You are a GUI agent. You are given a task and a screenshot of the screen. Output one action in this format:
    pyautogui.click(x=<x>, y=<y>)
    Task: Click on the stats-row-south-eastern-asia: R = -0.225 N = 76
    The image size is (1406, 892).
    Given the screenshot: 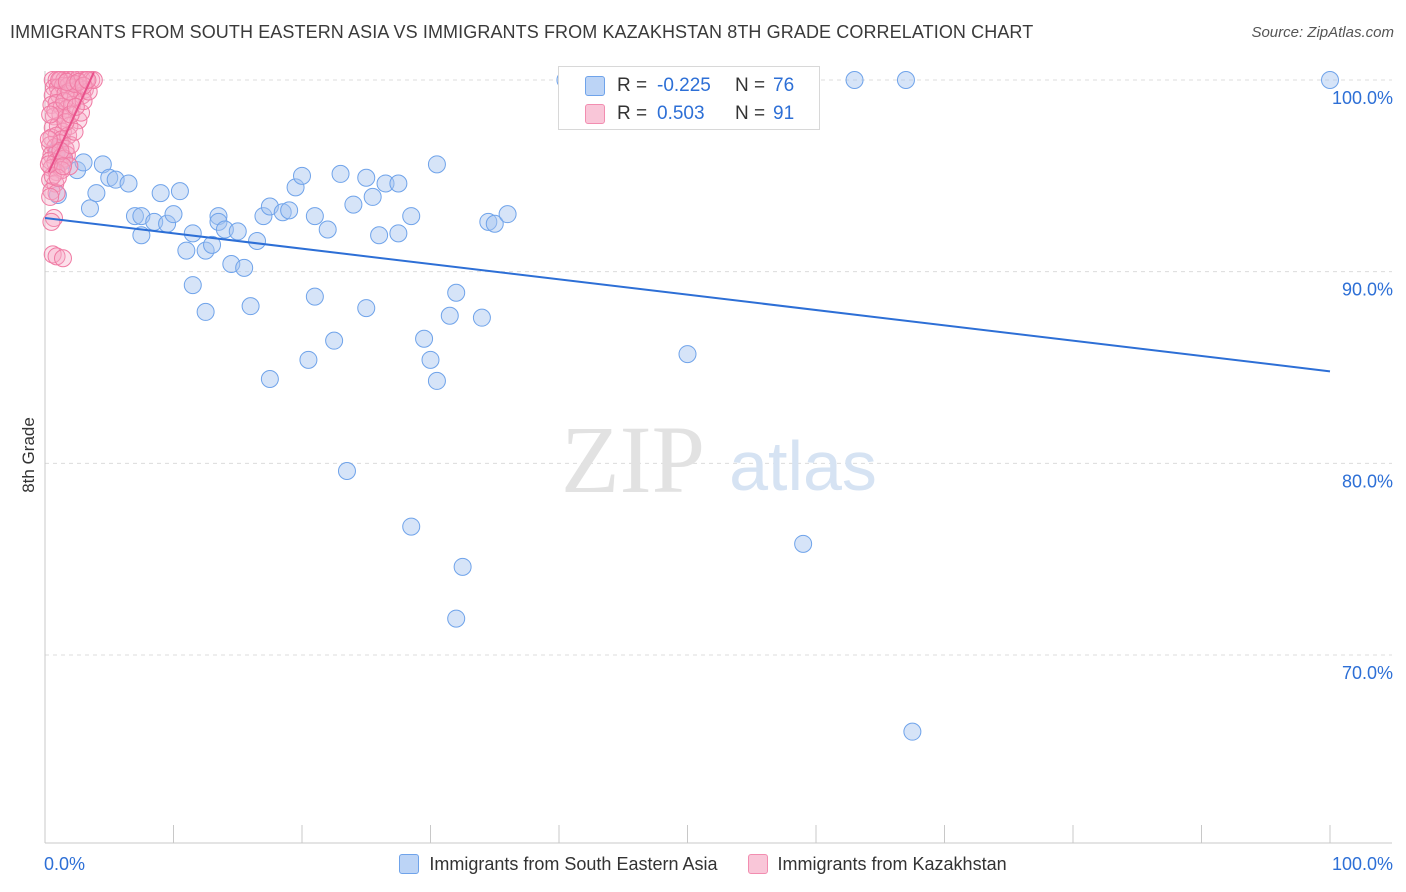 What is the action you would take?
    pyautogui.click(x=676, y=86)
    